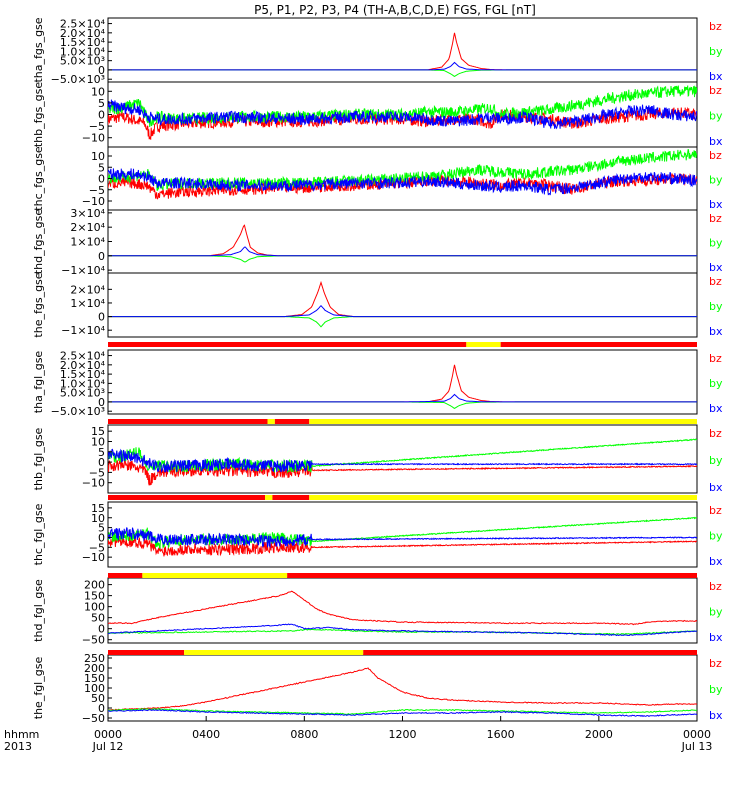 The width and height of the screenshot is (750, 800). Describe the element at coordinates (21, 734) in the screenshot. I see `footer-hhmm-label: hhmm` at that location.